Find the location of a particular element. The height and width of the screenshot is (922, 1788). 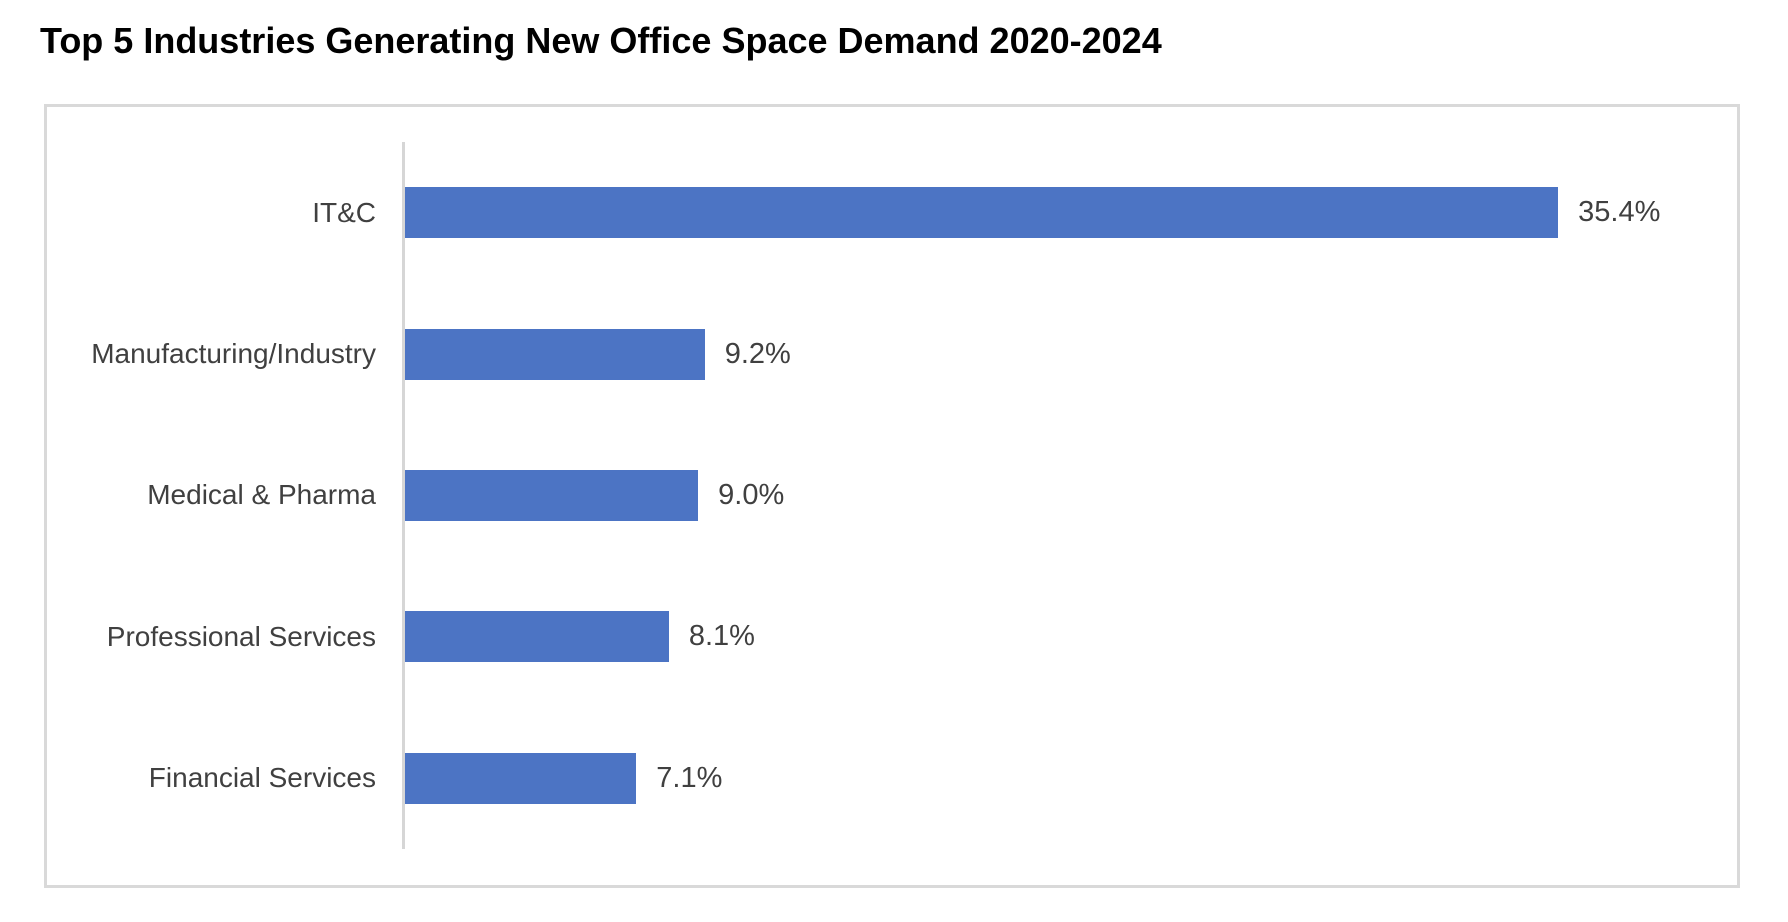

category-label: IT&C is located at coordinates (344, 212).